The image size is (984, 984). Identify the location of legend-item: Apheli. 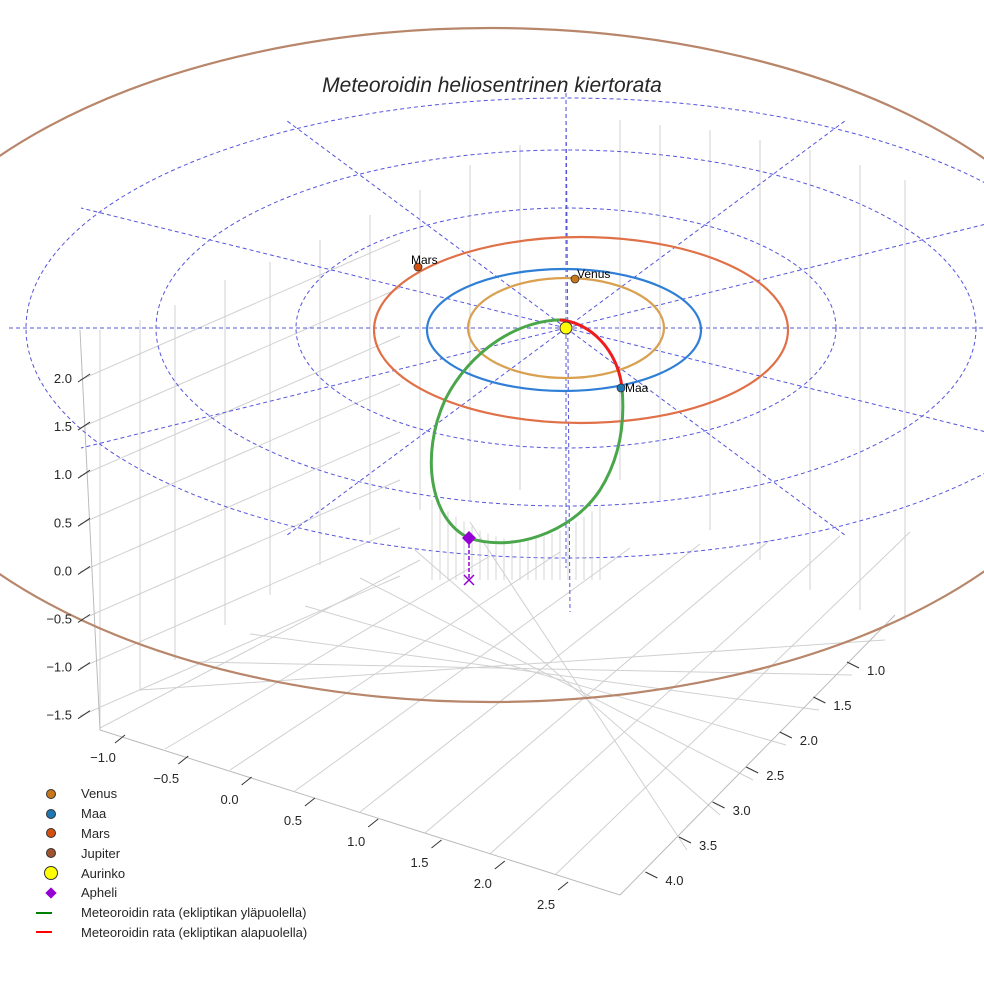
(171, 893).